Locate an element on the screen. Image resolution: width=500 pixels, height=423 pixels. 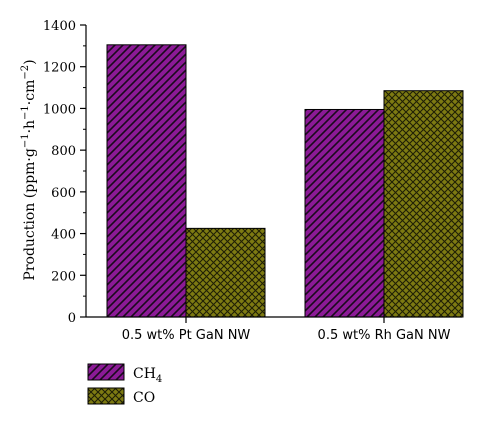
x-tick-label: 0.5 wt% Pt GaN NW is located at coordinates (186, 335).